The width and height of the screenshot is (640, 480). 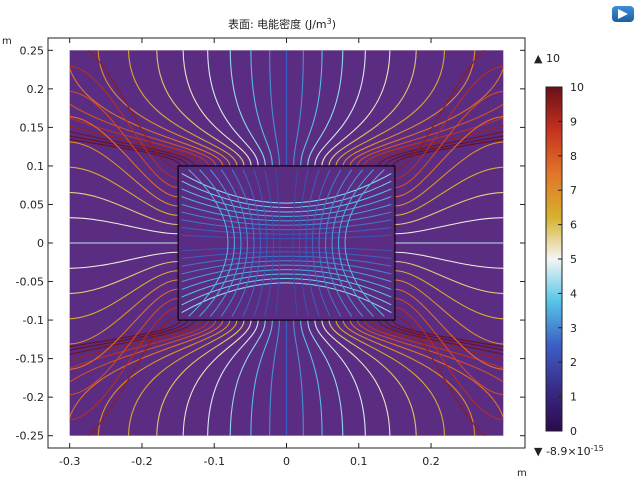 I want to click on play-icon, so click(x=623, y=14).